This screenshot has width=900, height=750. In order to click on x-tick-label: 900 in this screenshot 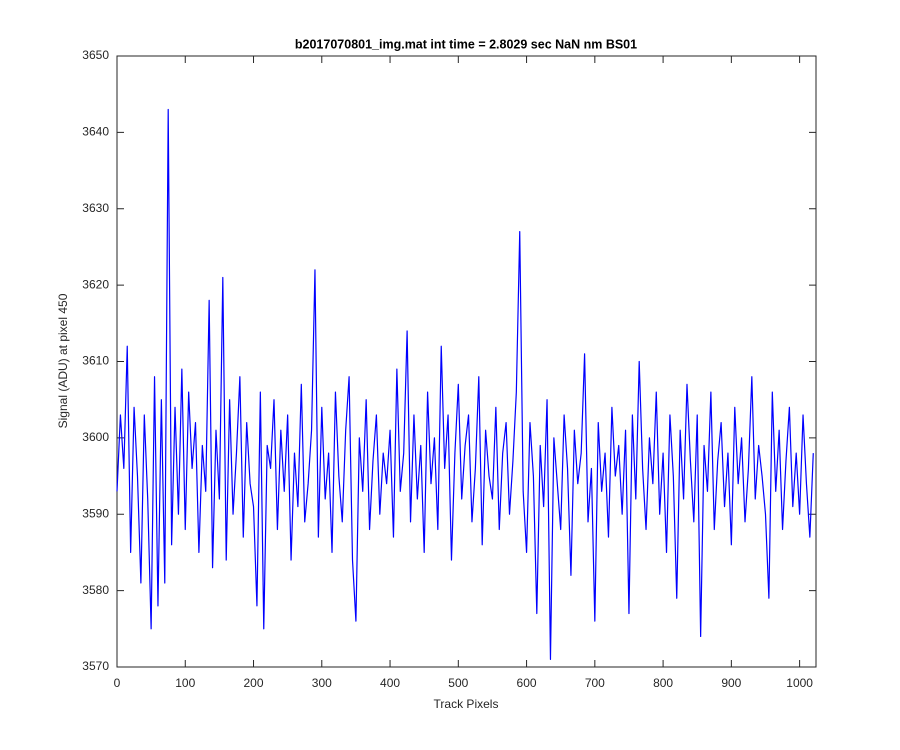, I will do `click(731, 683)`.